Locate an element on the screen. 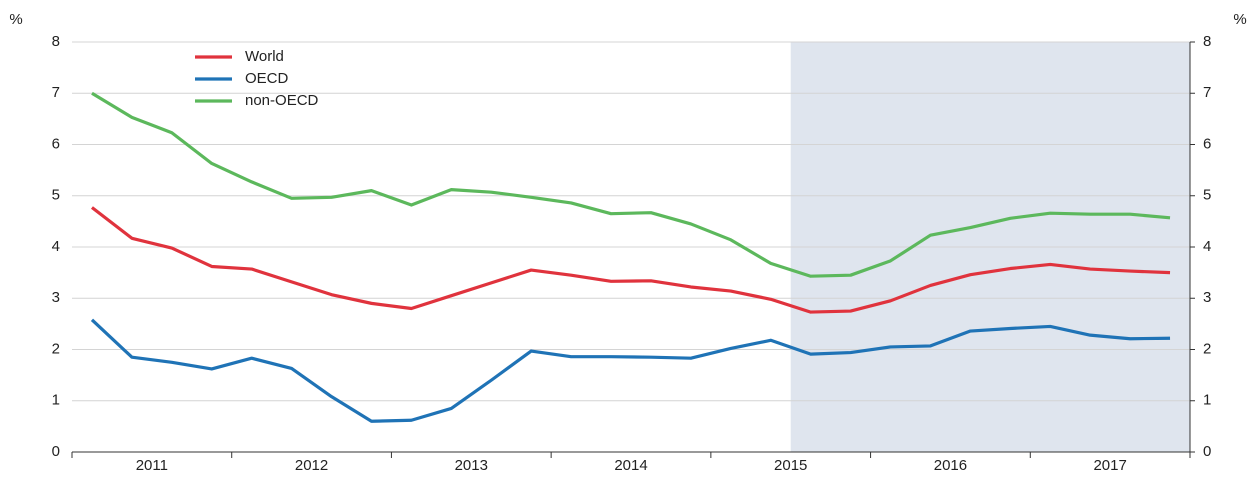 The image size is (1259, 481). y-tick-label: 8 is located at coordinates (56, 41).